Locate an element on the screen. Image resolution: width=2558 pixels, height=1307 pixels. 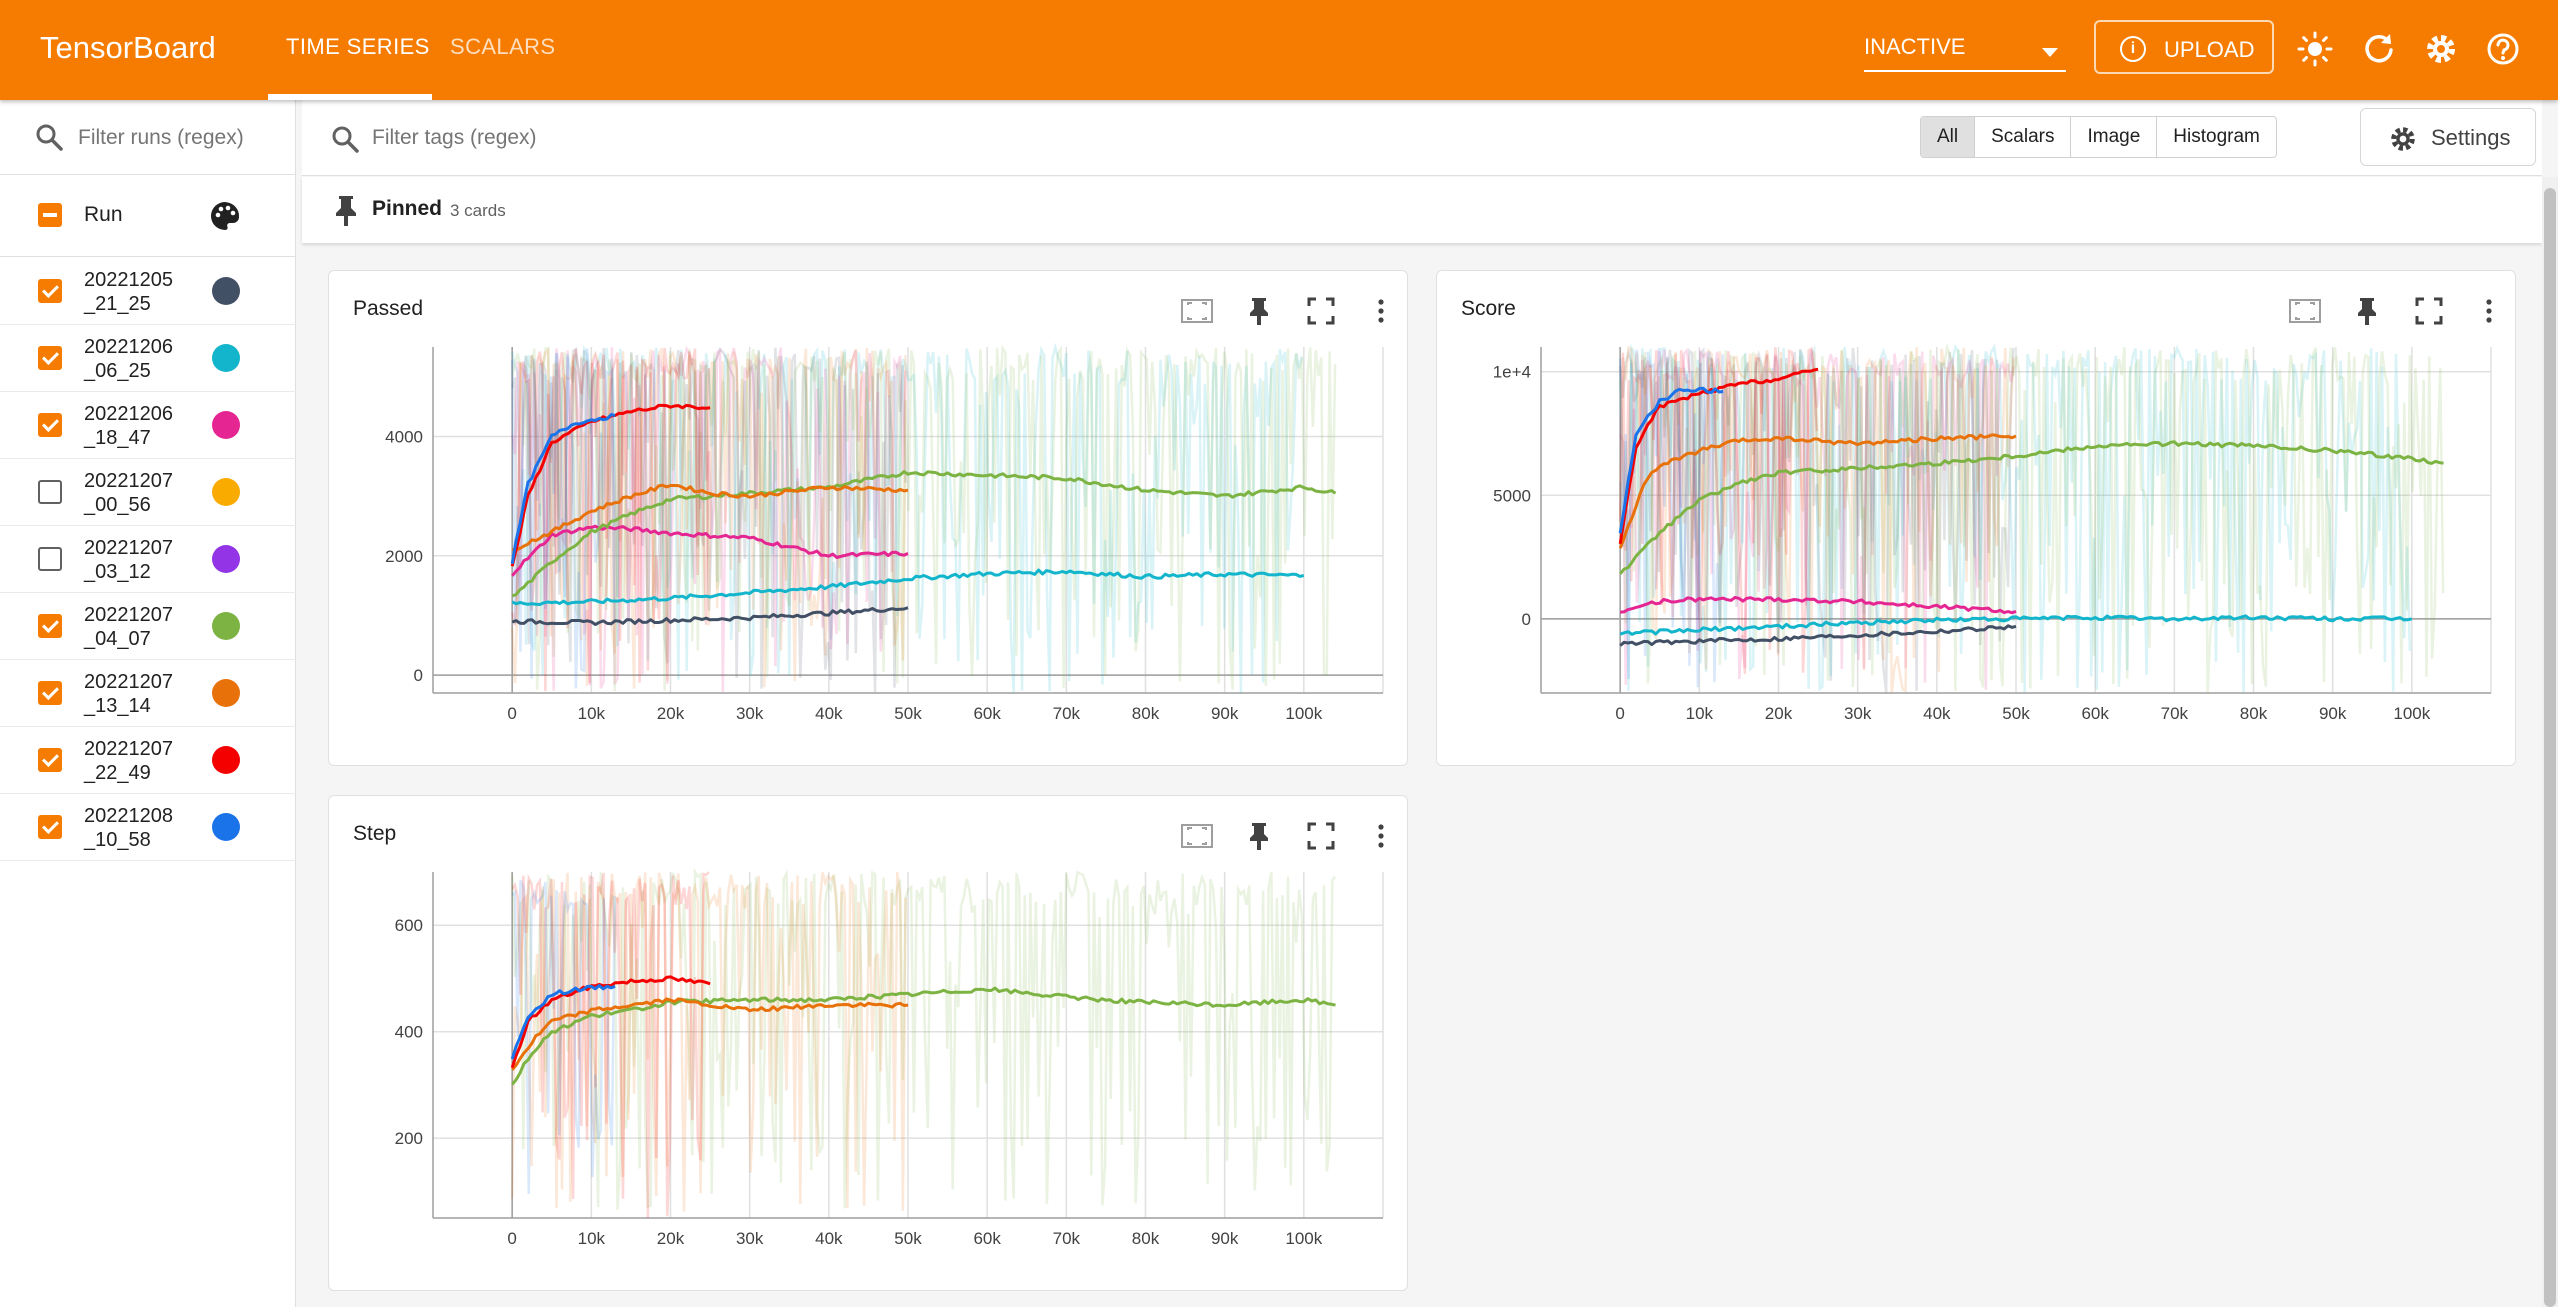
settings-button: Settings is located at coordinates (2448, 137).